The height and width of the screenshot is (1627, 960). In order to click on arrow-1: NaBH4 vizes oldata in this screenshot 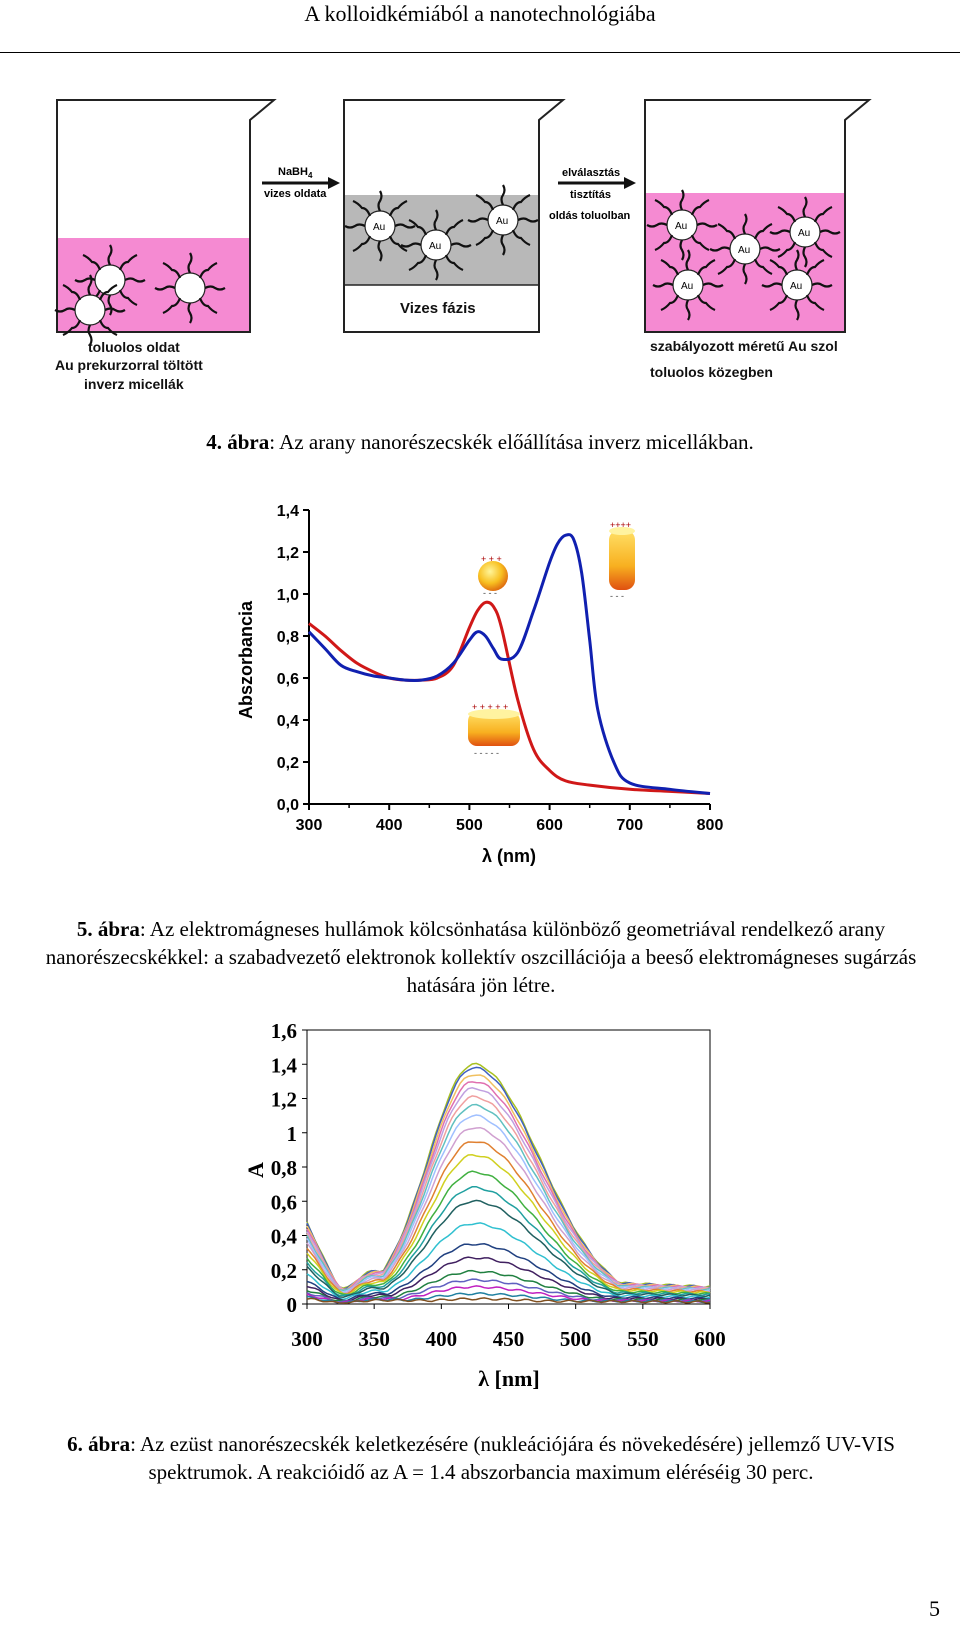, I will do `click(301, 183)`.